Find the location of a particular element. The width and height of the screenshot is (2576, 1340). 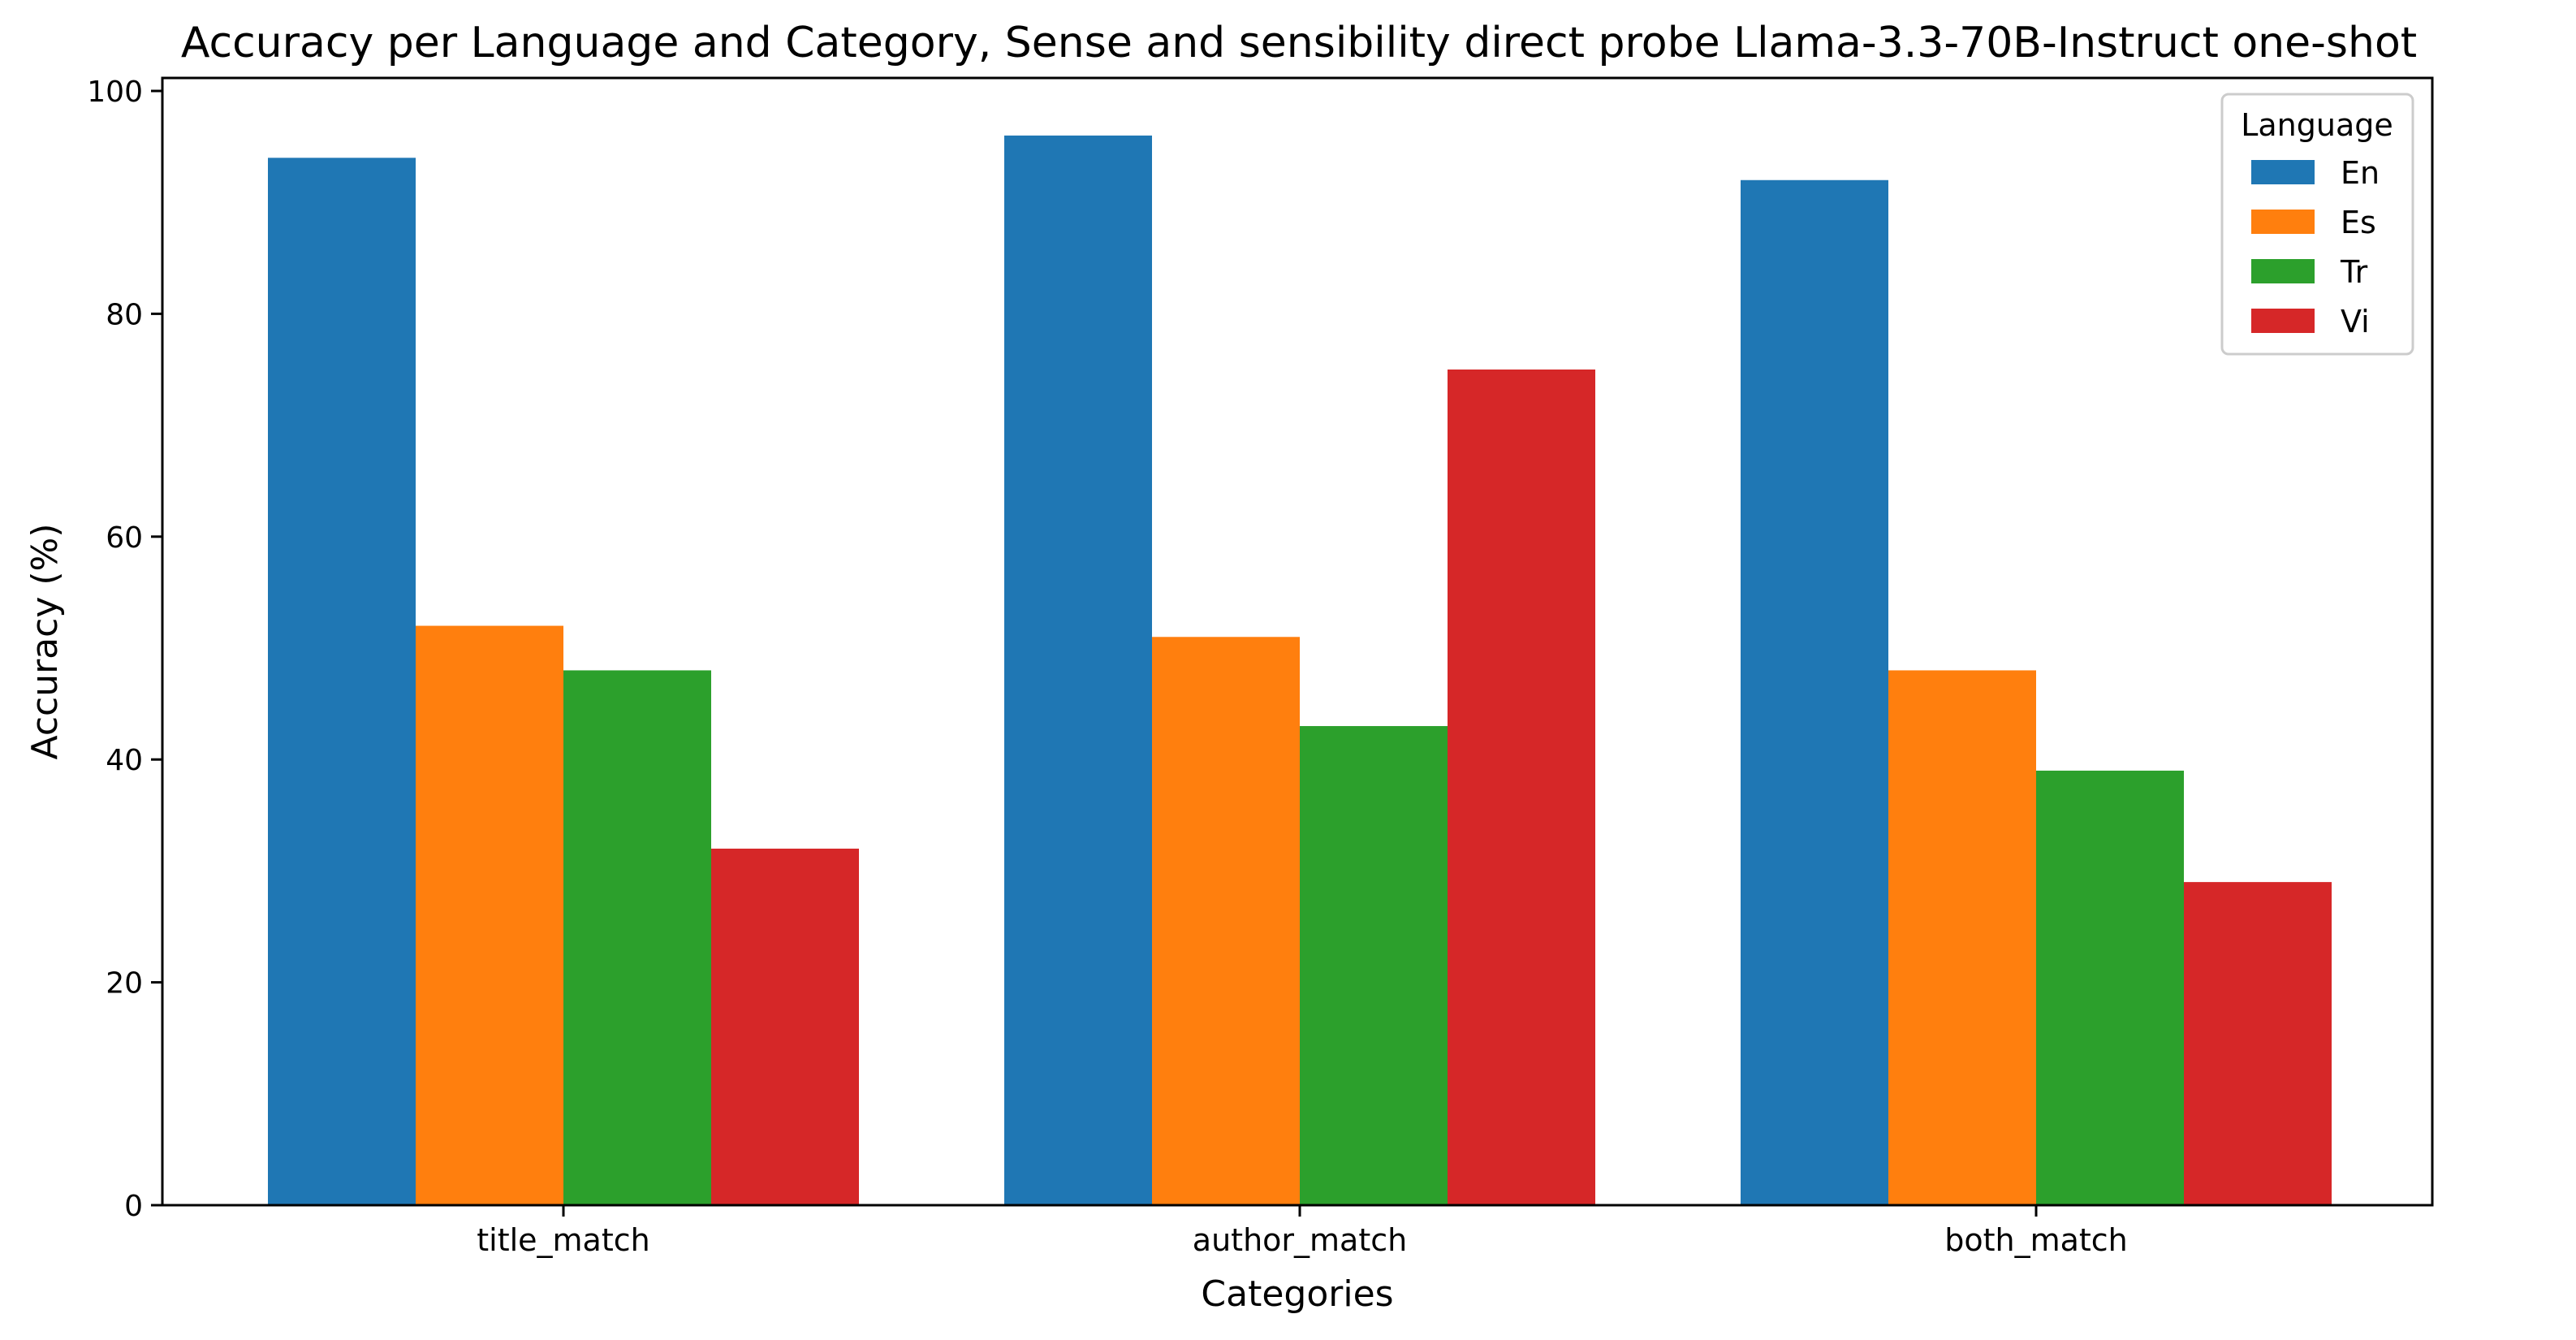

y-tick-label: 60 is located at coordinates (125, 538).